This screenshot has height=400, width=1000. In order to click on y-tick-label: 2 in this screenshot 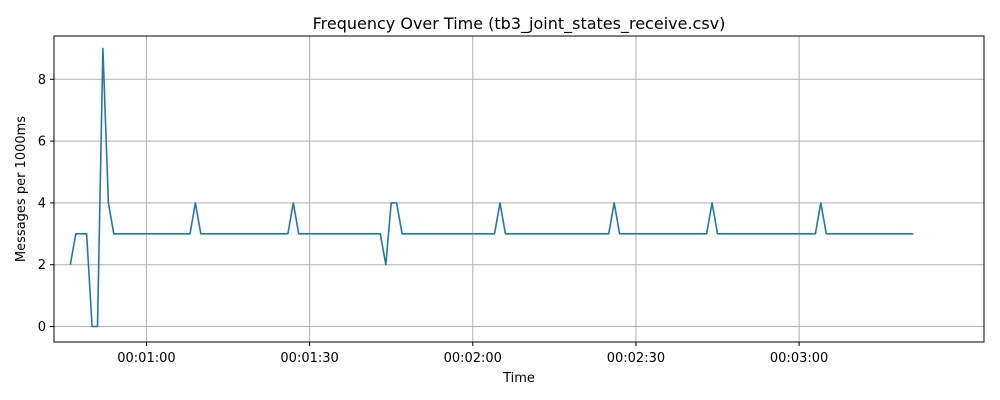, I will do `click(42, 265)`.